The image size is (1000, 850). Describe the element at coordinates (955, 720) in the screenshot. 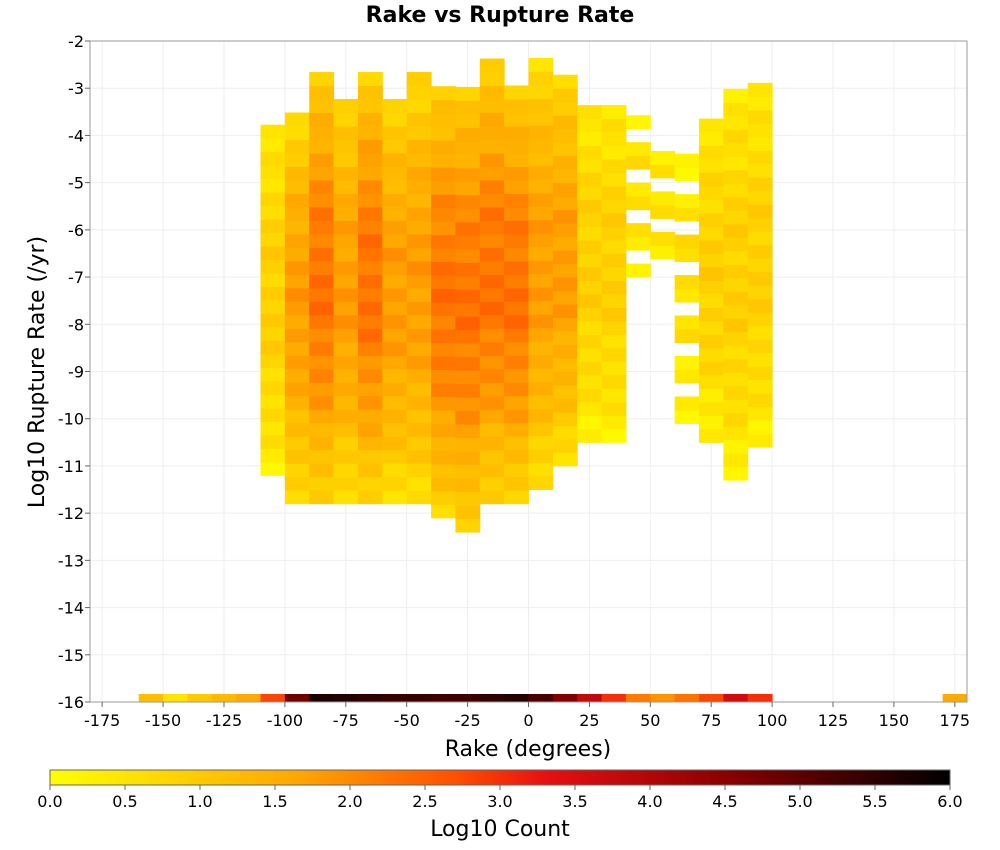

I see `x-tick-label: 175` at that location.